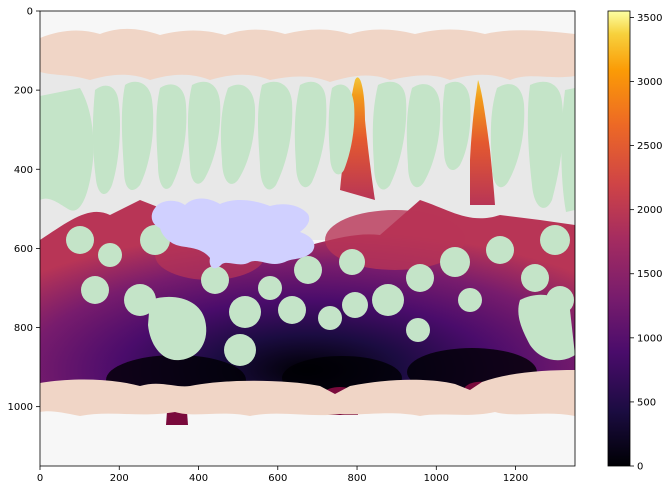 This screenshot has width=670, height=492. I want to click on y-tick-label: 0, so click(30, 12).